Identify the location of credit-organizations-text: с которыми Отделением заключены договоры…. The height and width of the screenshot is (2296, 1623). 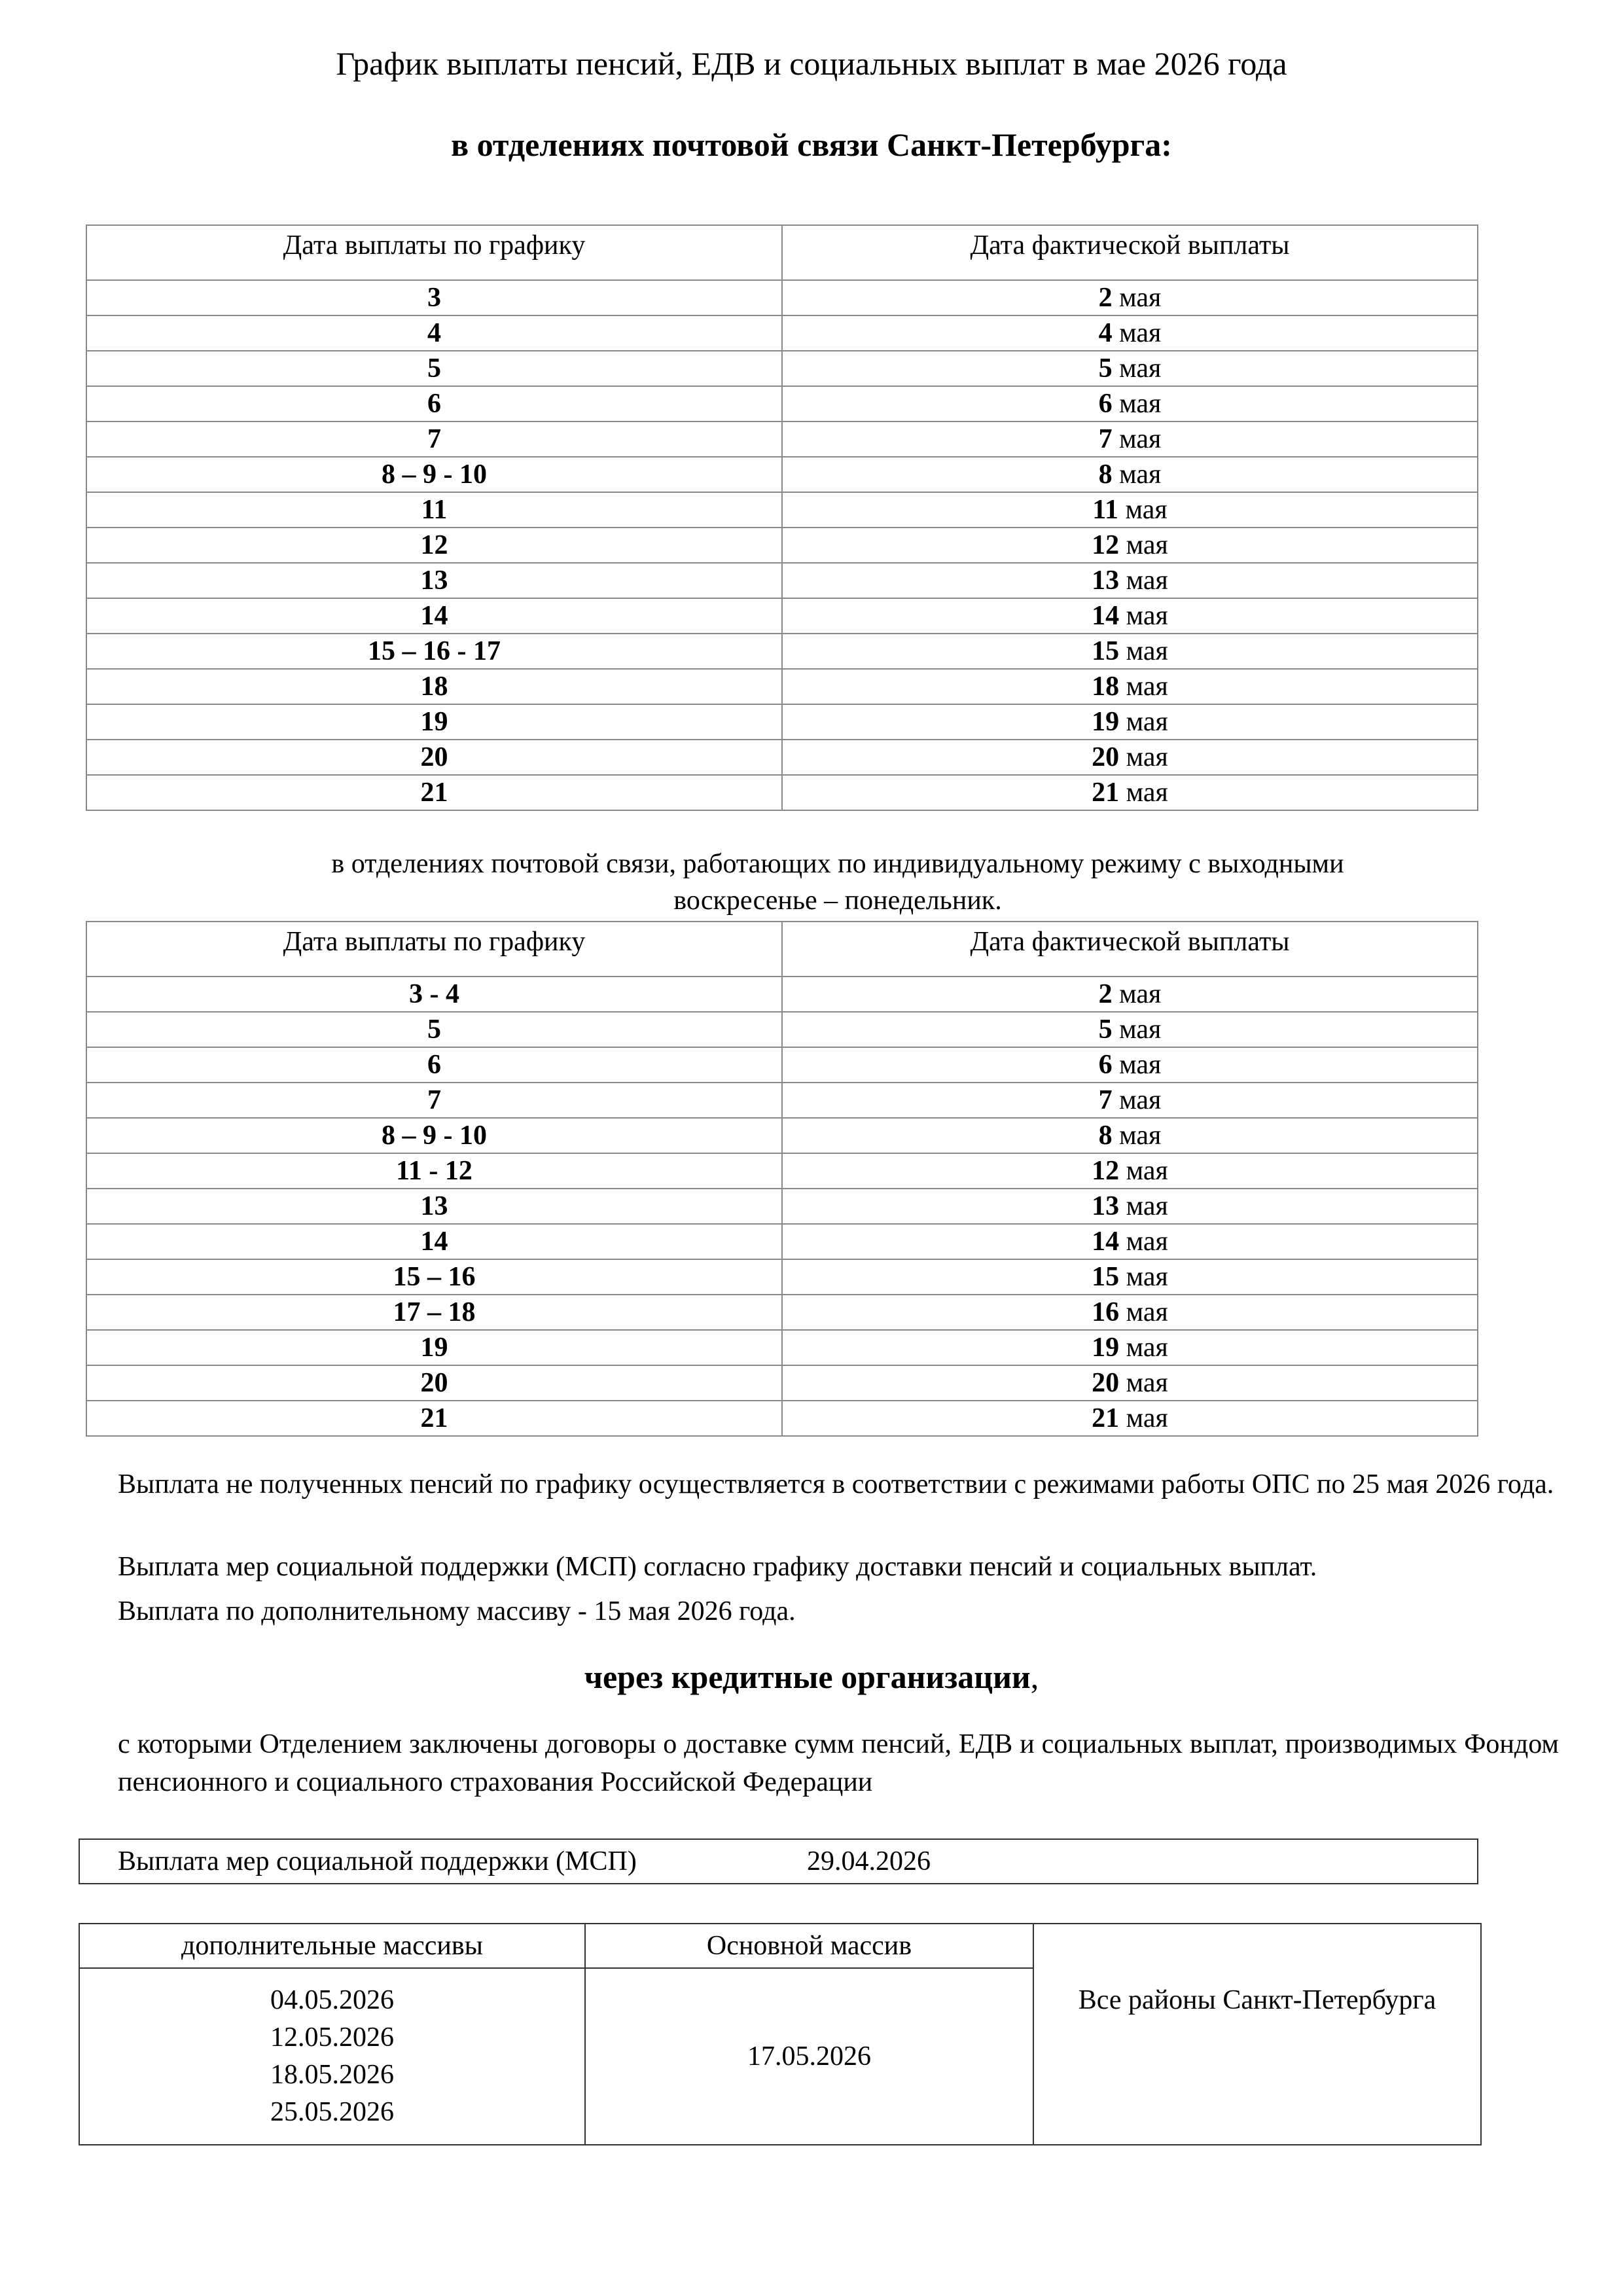
(838, 1763).